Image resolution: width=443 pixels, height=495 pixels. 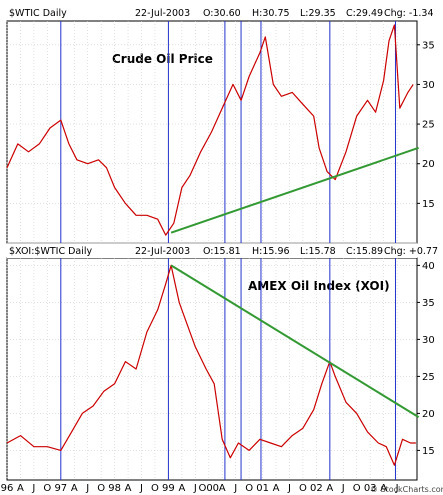 I want to click on bottom-high-label: H:15.96, so click(x=271, y=251).